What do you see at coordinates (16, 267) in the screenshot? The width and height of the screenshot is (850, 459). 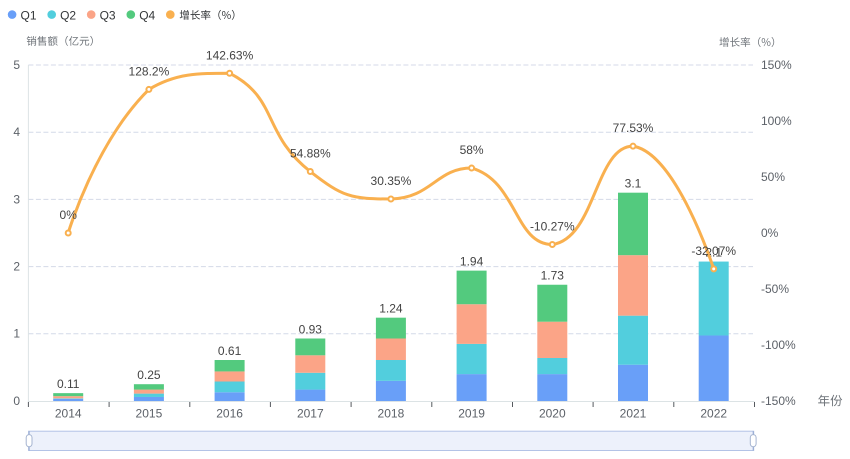 I see `svg-text: 2` at bounding box center [16, 267].